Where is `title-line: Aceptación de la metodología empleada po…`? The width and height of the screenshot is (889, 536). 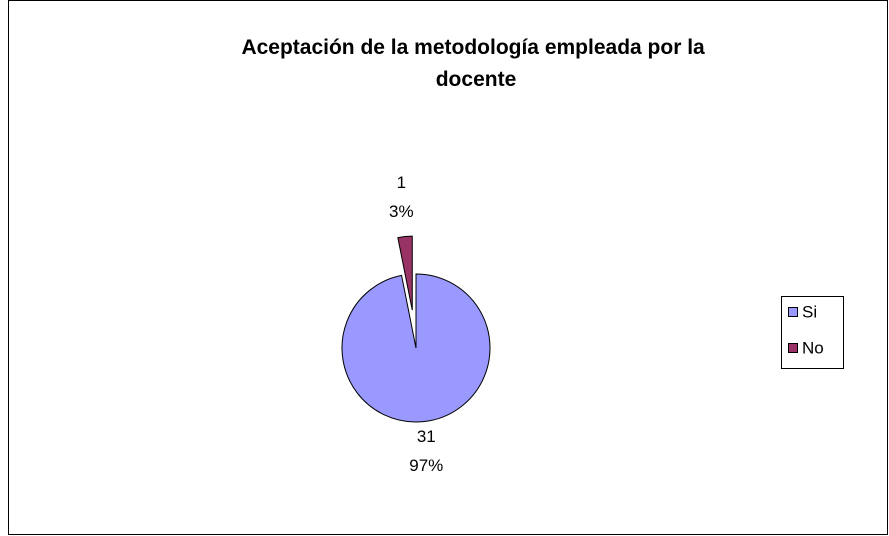 title-line: Aceptación de la metodología empleada po… is located at coordinates (473, 47).